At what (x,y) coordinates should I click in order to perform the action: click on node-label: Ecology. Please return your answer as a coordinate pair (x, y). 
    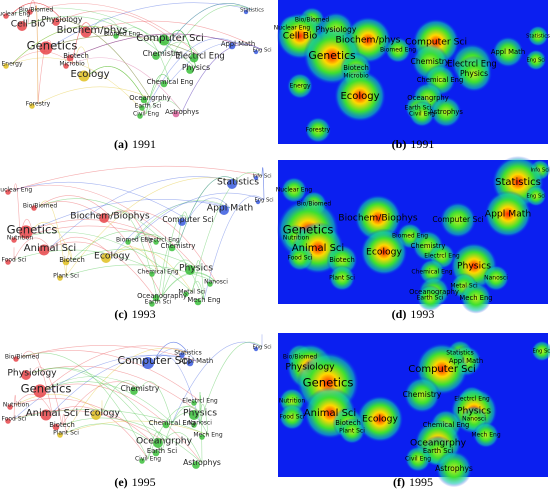
    Looking at the image, I should click on (380, 419).